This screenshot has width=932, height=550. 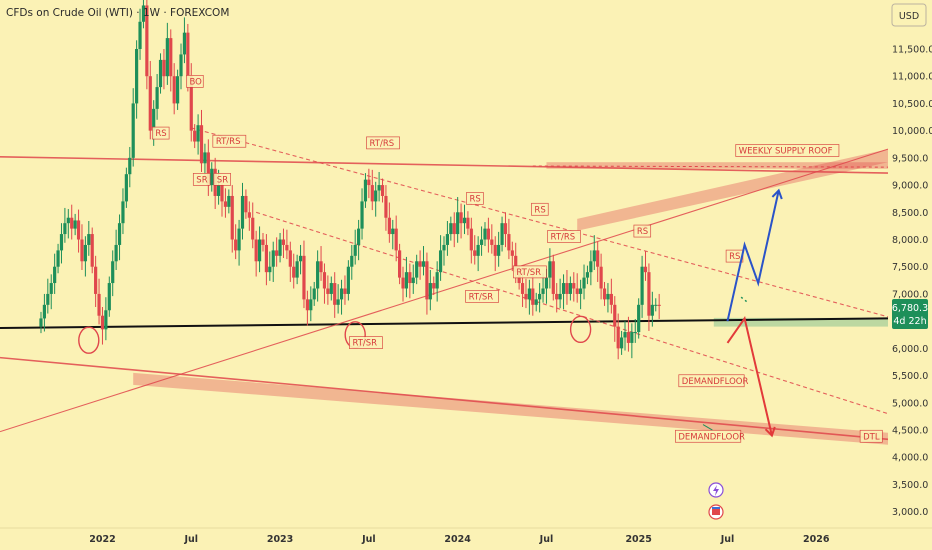 What do you see at coordinates (744, 300) in the screenshot?
I see `projection-dots` at bounding box center [744, 300].